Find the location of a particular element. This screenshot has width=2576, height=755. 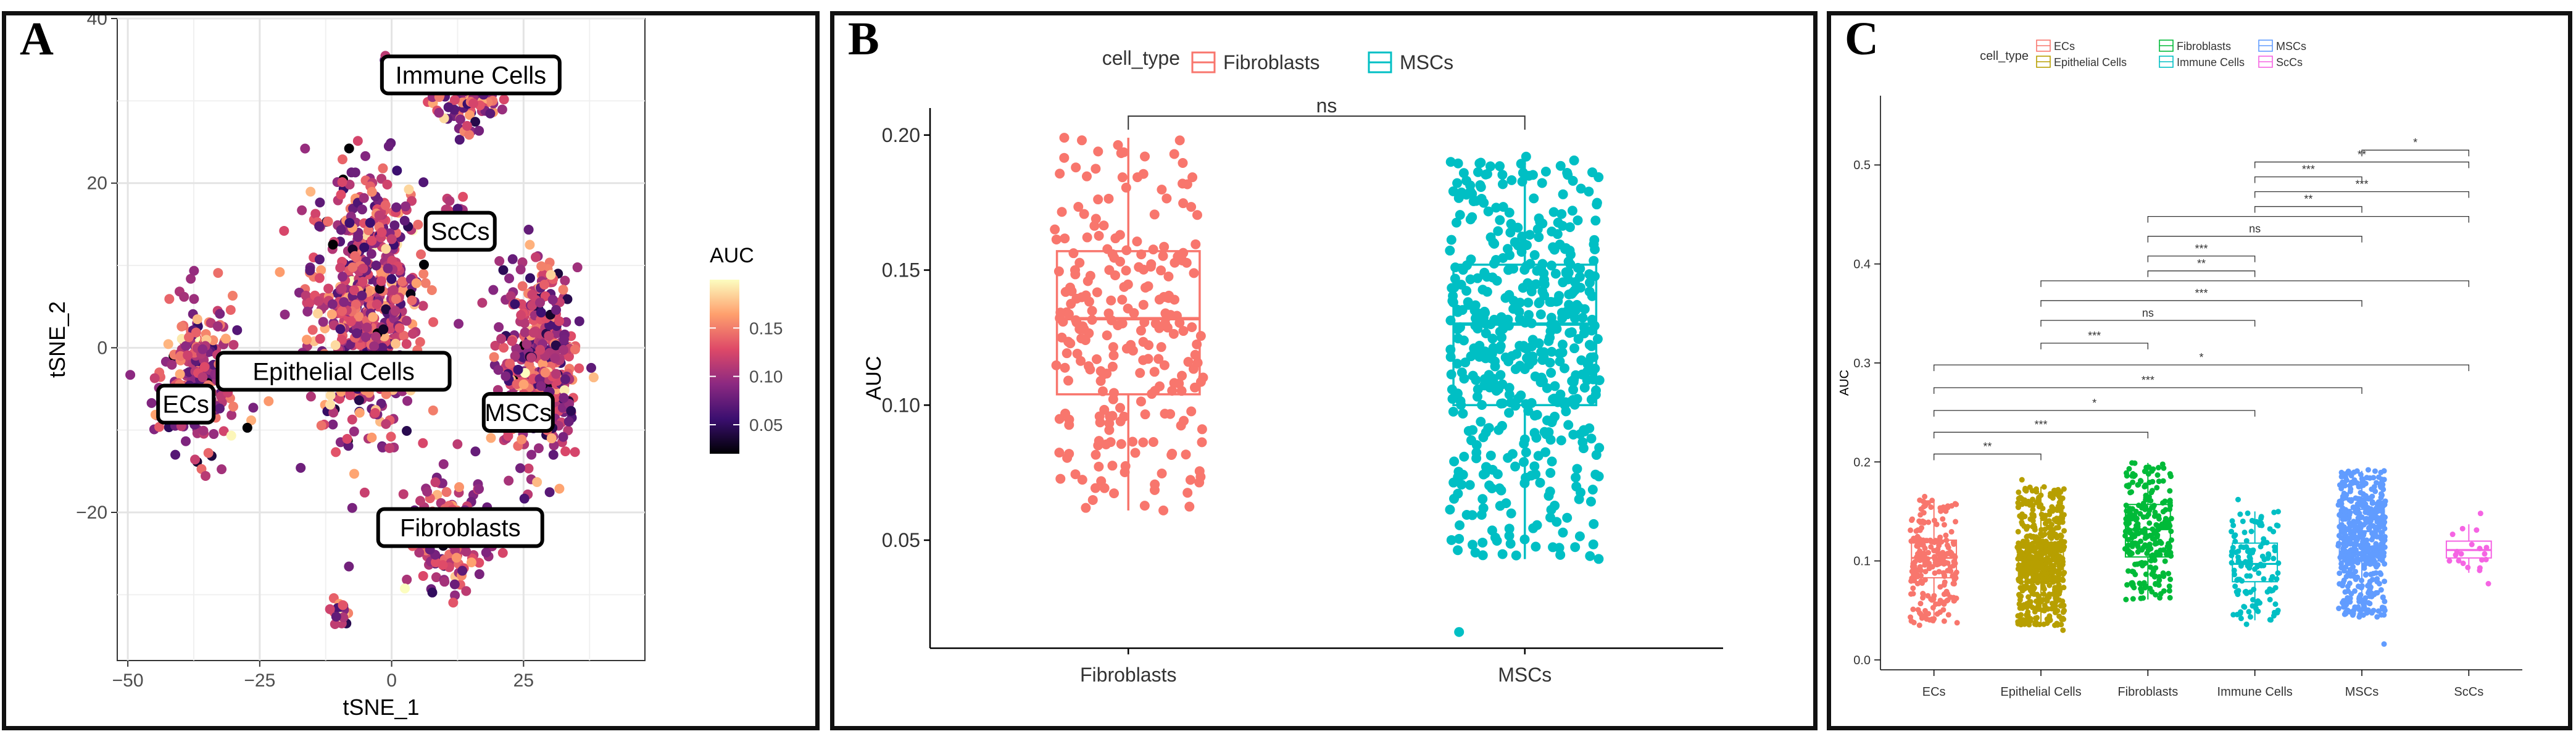

points-mscs is located at coordinates (1525, 394).